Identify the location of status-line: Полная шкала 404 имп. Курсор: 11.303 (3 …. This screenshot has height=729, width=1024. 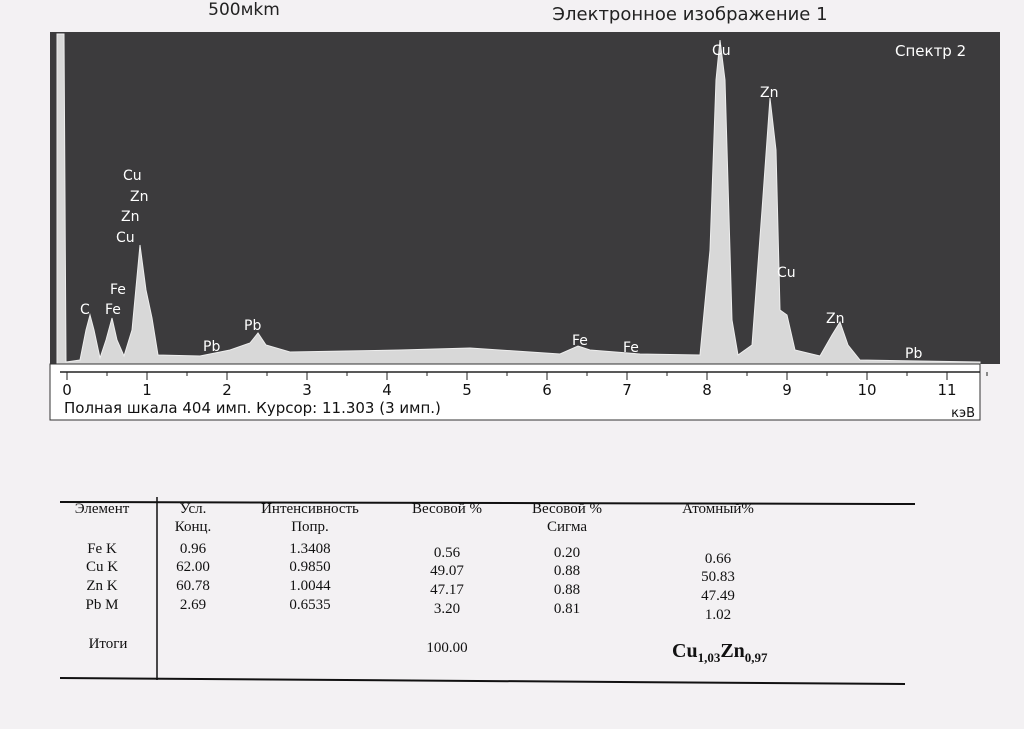
(252, 408).